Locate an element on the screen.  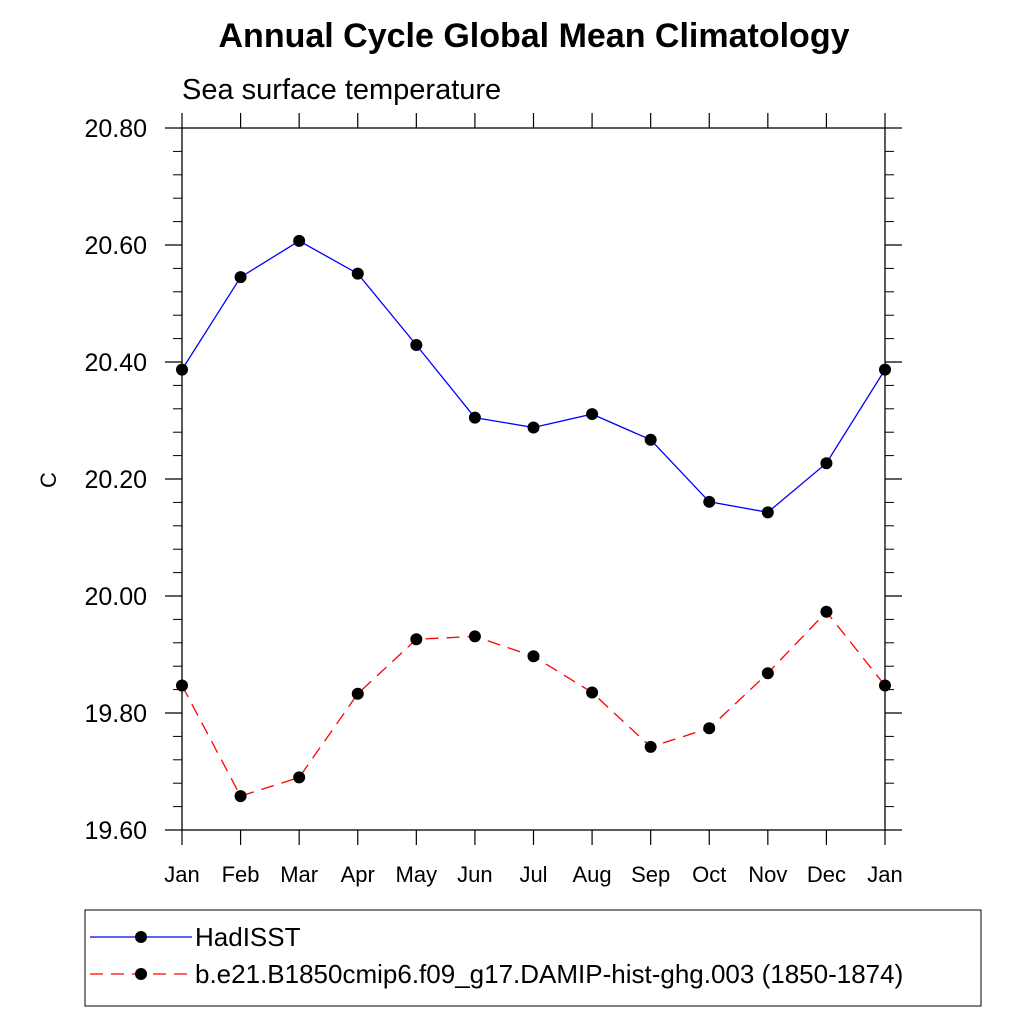
y-tick-label: 20.80 is located at coordinates (115, 129).